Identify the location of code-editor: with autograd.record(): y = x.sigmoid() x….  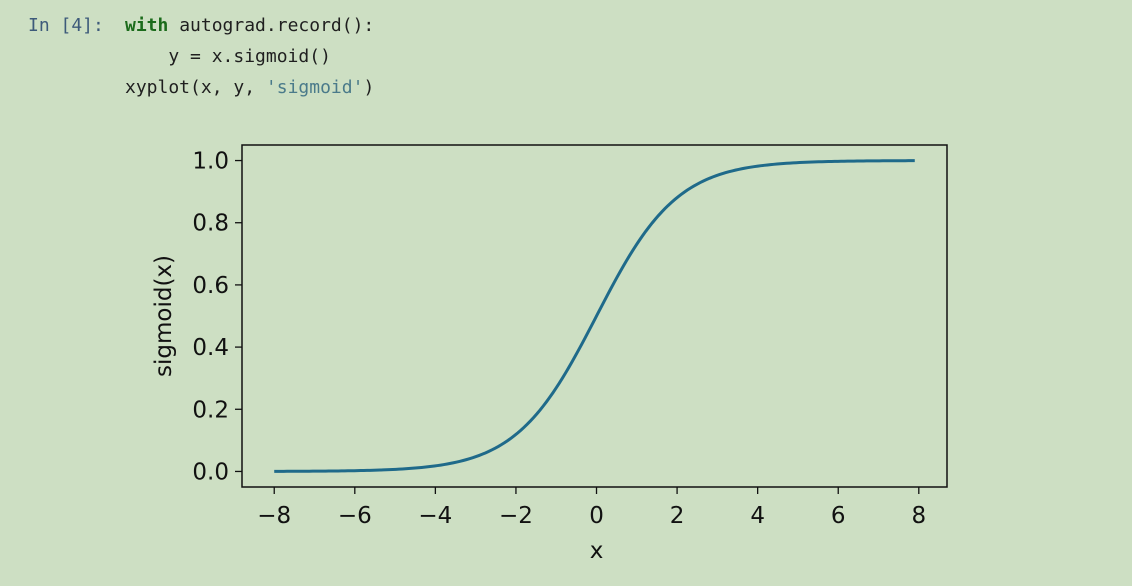
(249, 56).